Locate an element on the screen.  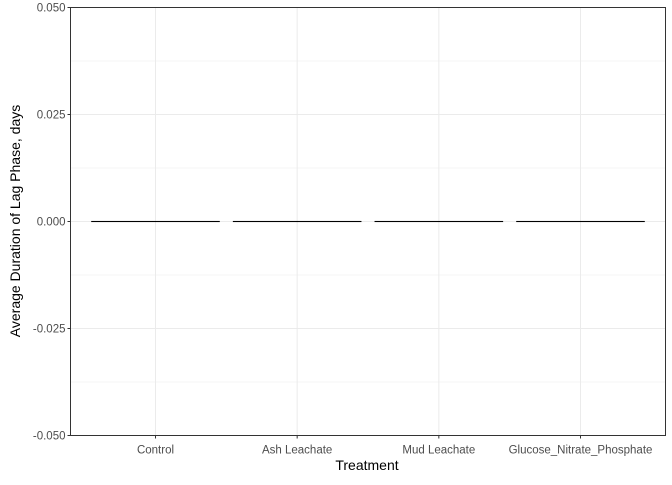
x-tick-label: Glucose_Nitrate_Phosphate is located at coordinates (581, 451).